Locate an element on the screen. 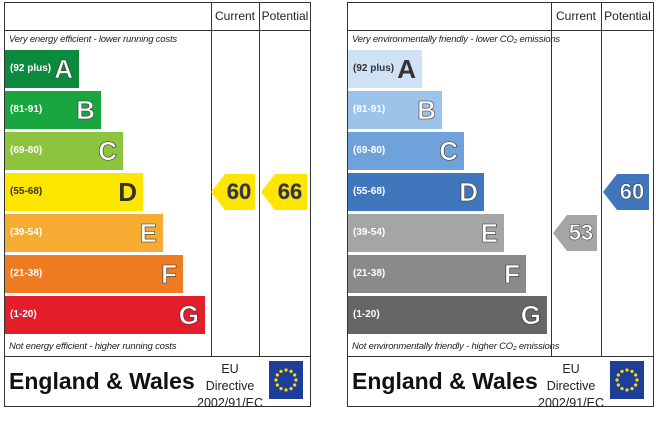 The image size is (656, 423). potential-rating-value: 60 is located at coordinates (632, 192).